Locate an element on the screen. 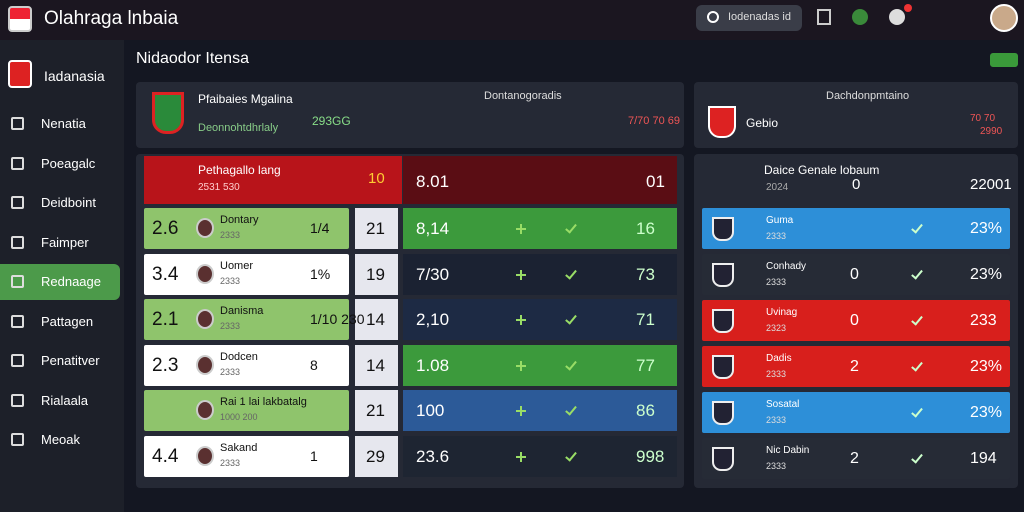 Image resolution: width=1024 pixels, height=512 pixels. sidebar-item: Pattagen is located at coordinates (60, 322).